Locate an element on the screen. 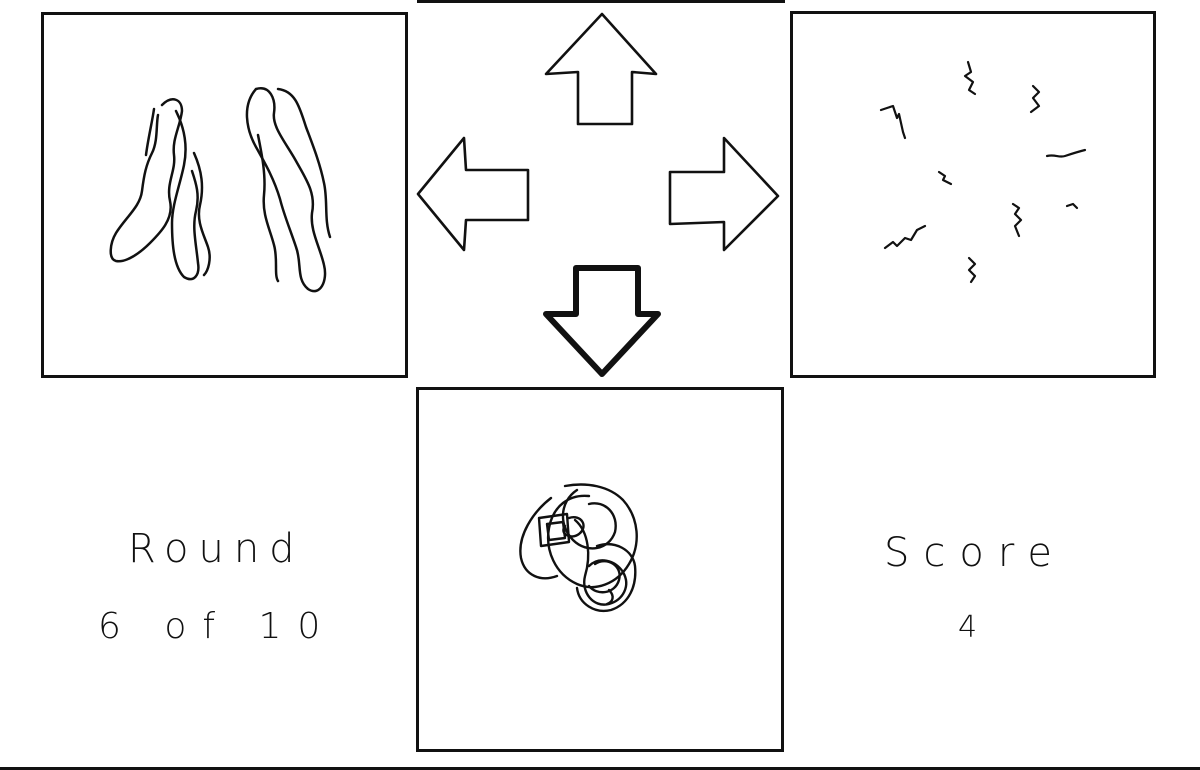  bottom-divider is located at coordinates (600, 768).